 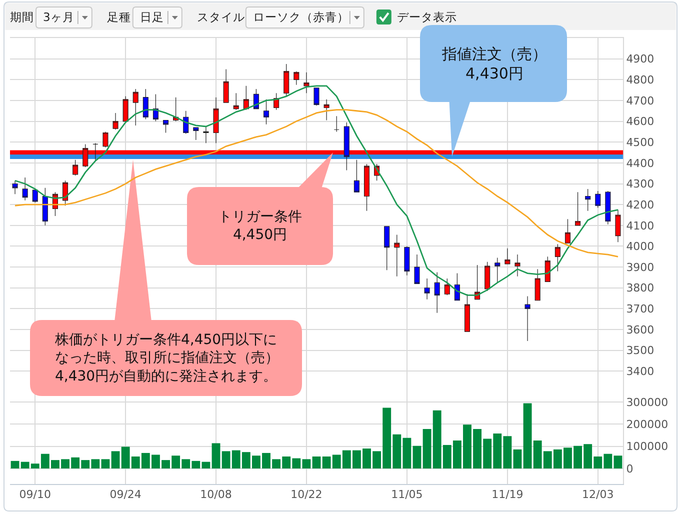 I want to click on y-tick-label: 4300, so click(x=640, y=184).